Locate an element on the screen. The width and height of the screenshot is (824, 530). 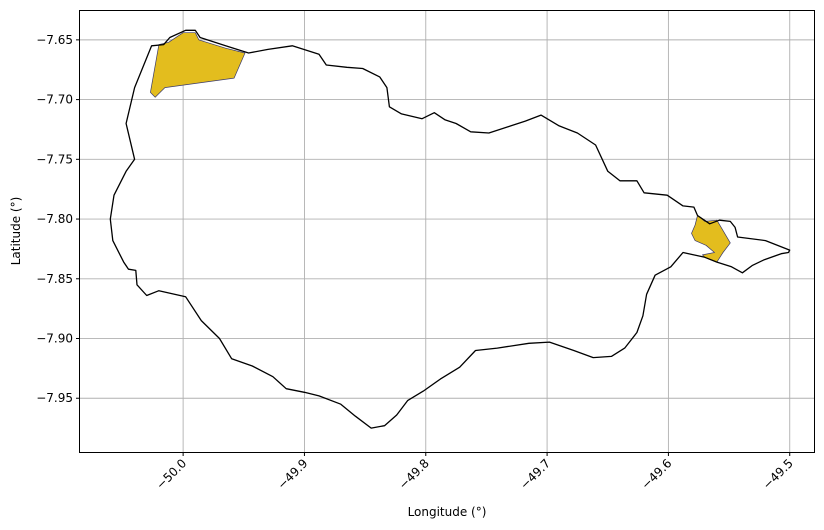
y-tick-label: −7.75 is located at coordinates (54, 159).